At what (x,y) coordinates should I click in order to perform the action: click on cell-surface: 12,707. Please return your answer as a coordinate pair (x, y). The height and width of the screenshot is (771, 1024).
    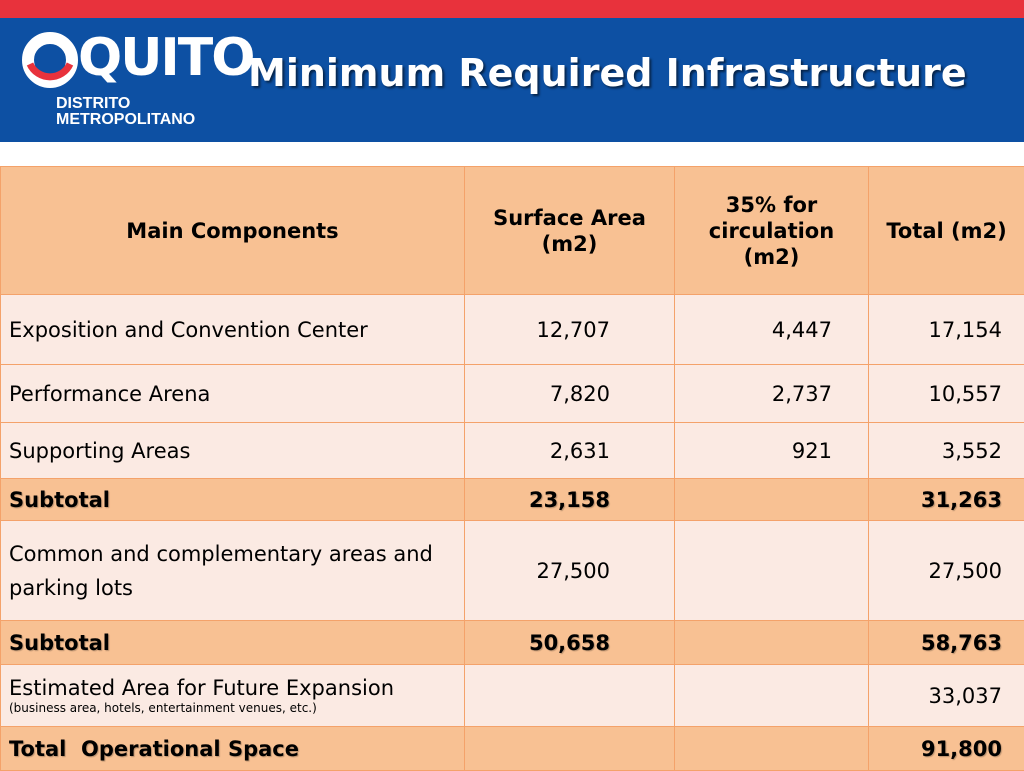
    Looking at the image, I should click on (570, 330).